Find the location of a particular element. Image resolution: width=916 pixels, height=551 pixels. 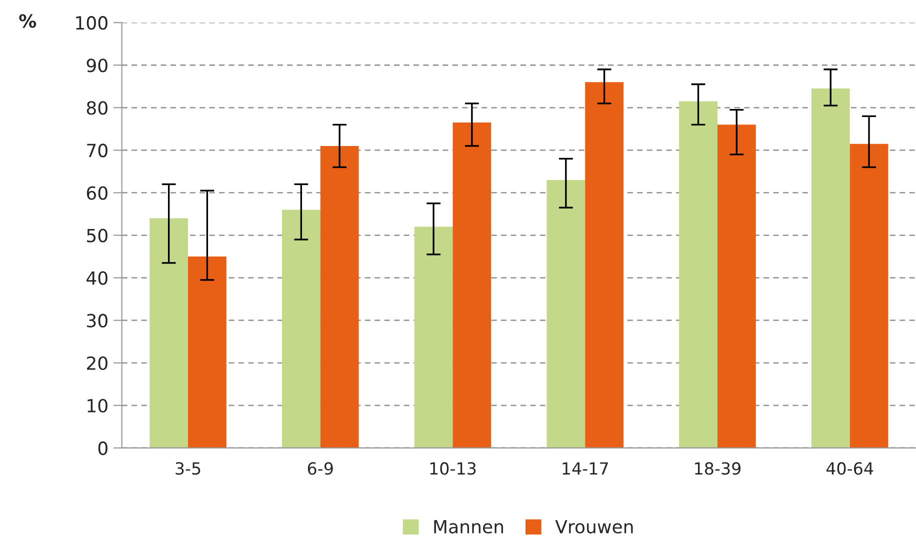

legend-label: Mannen is located at coordinates (468, 527).